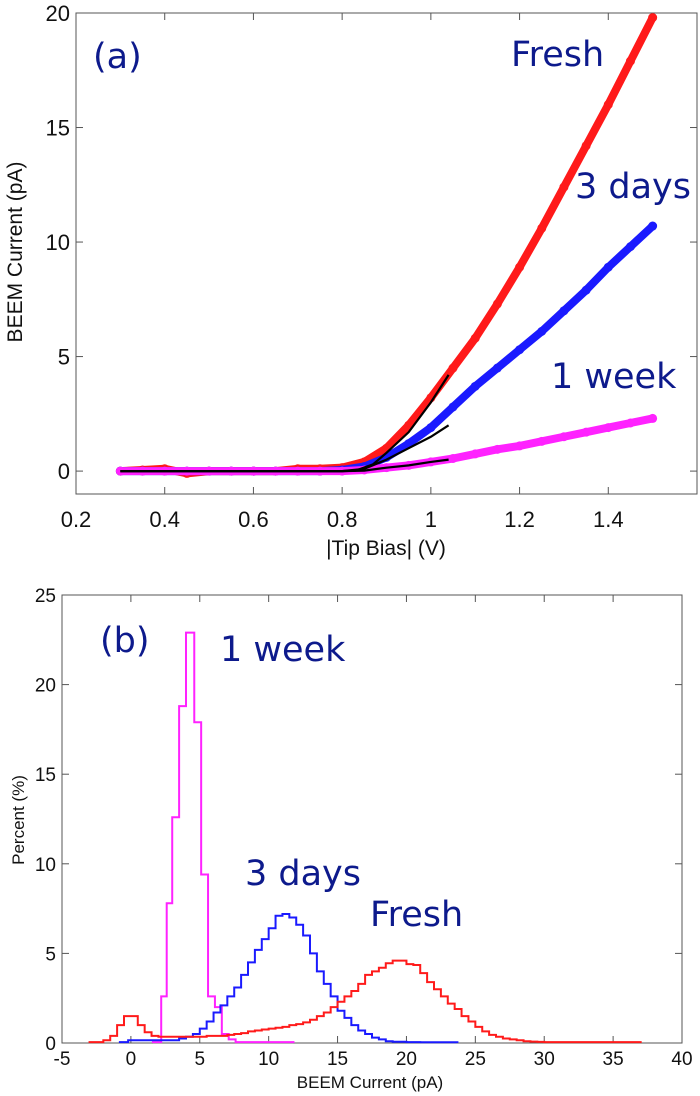  Describe the element at coordinates (45, 596) in the screenshot. I see `y-tick-label: 25` at that location.